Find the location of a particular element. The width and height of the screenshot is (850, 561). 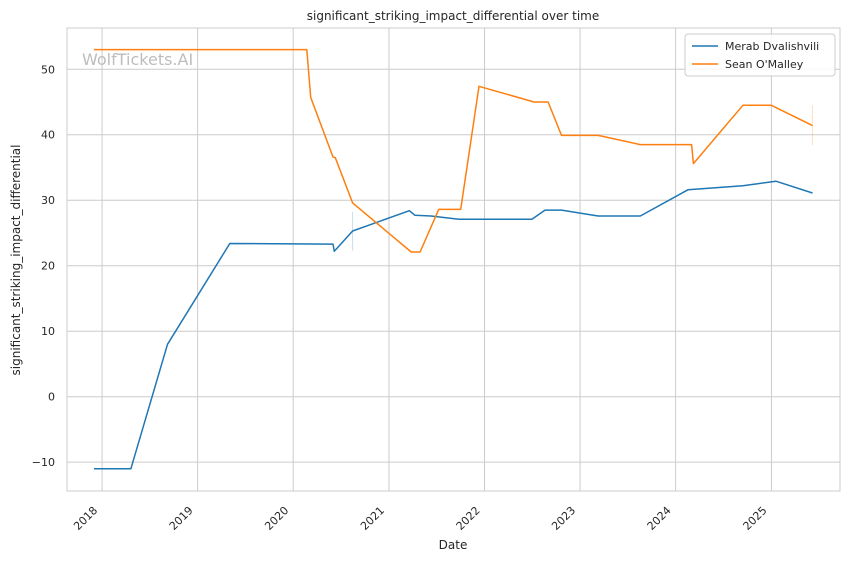

y-tick-label: 20 is located at coordinates (48, 266).